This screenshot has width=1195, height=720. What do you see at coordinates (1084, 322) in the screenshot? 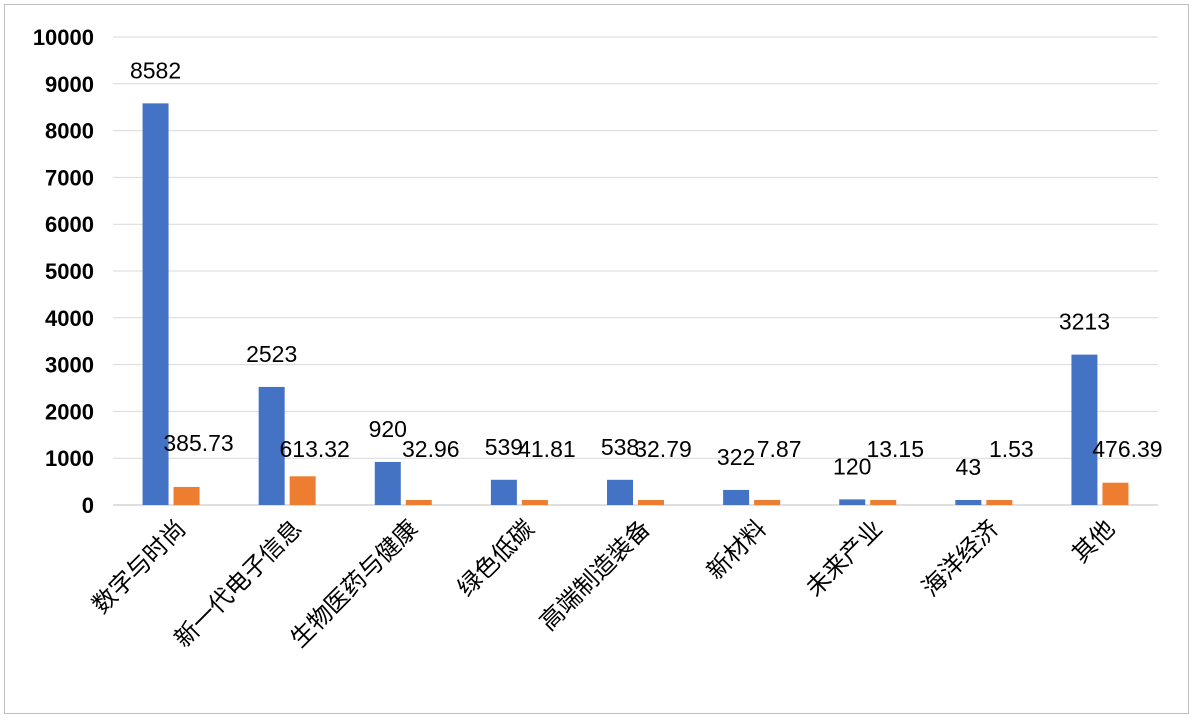
I see `data-label-series1: 3213` at bounding box center [1084, 322].